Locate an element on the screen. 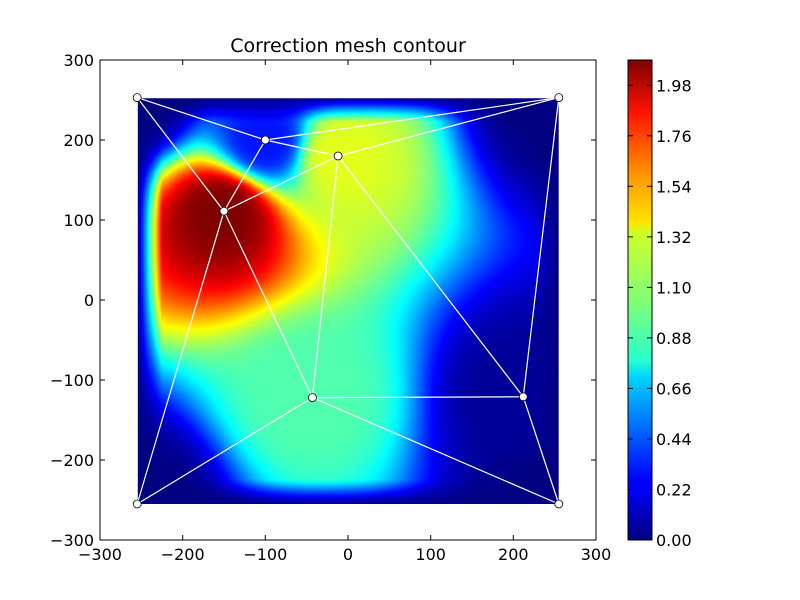 The image size is (800, 600). colorbar-axis: 0.00 0.22 0.44 0.66 0.88 1.10 1.32 1.54 1.76 1.98 is located at coordinates (660, 313).